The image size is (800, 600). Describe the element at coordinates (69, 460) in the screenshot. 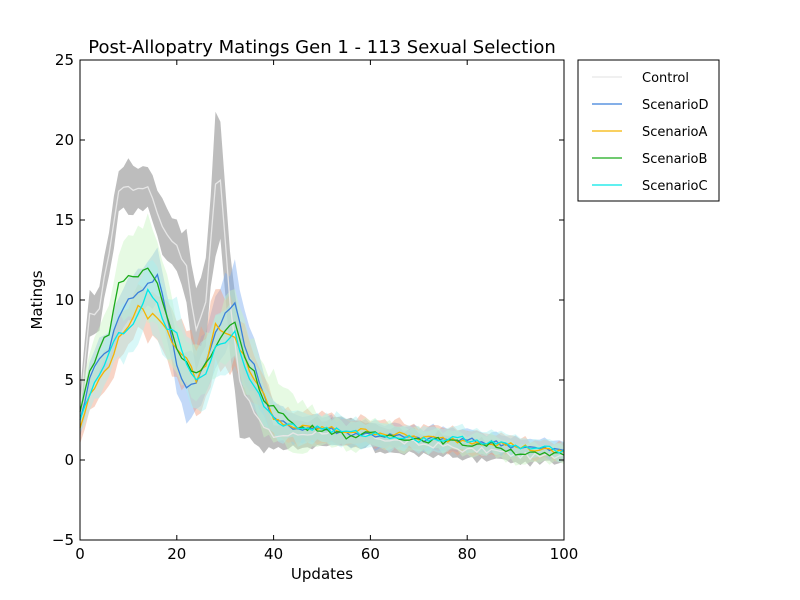

I see `y-tick-label: 0` at that location.